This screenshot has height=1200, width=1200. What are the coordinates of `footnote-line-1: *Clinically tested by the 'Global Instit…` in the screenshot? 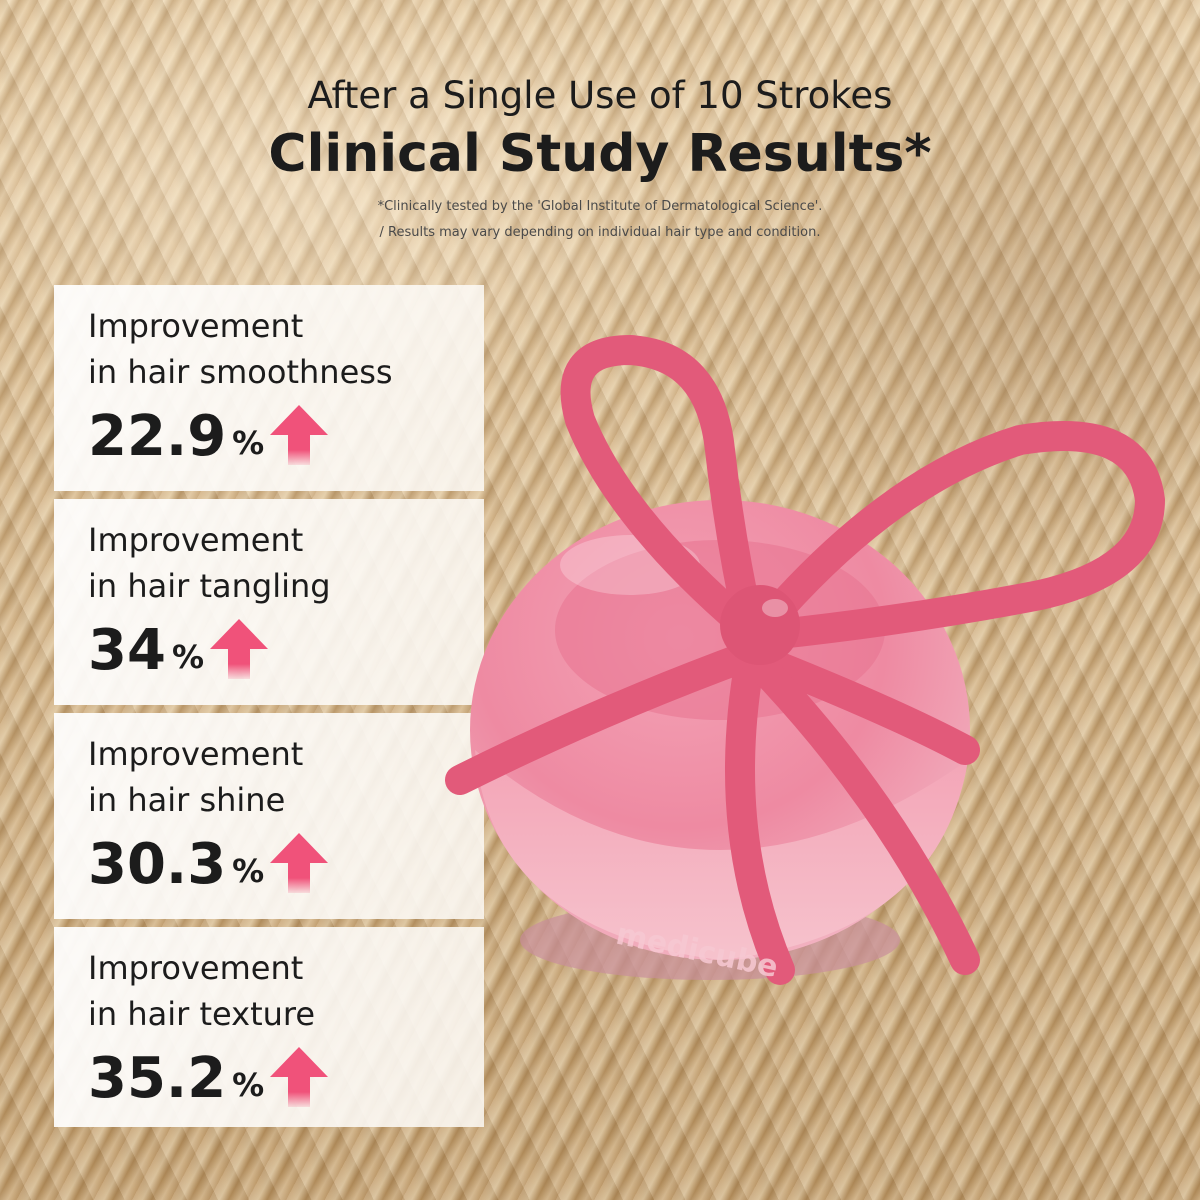 It's located at (600, 206).